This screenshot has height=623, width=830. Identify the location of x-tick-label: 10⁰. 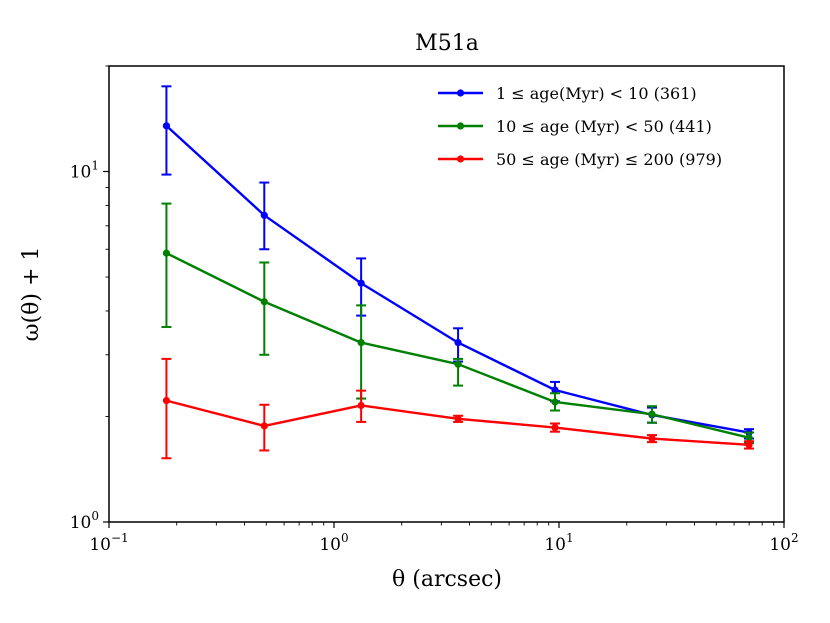
(333, 543).